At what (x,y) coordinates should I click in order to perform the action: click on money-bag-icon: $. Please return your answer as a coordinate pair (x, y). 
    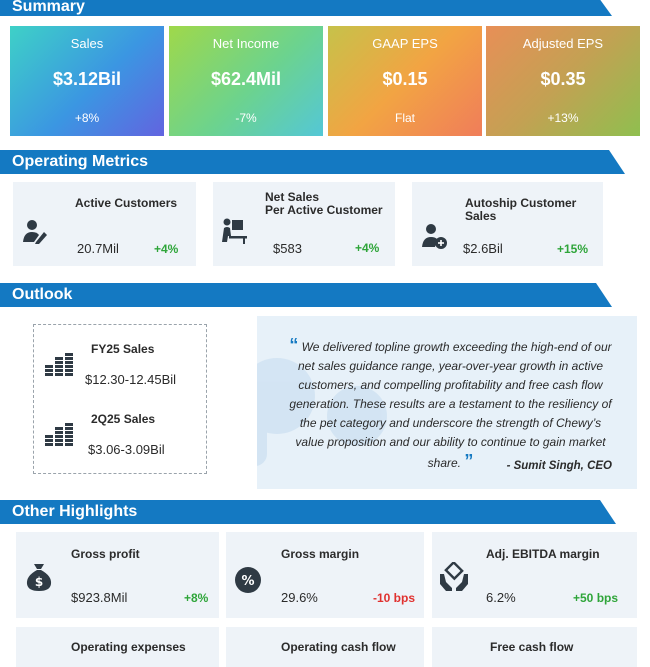
    Looking at the image, I should click on (39, 579).